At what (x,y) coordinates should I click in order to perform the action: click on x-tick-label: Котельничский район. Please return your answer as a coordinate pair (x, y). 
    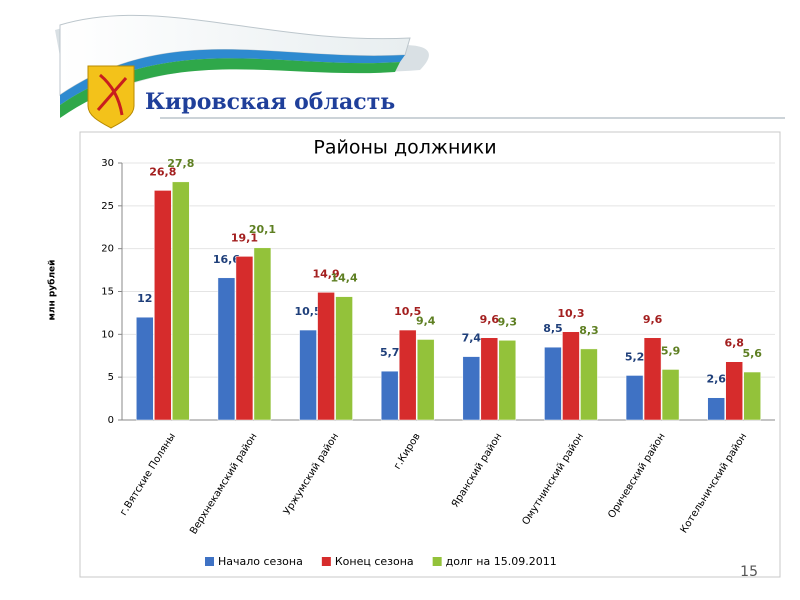
    Looking at the image, I should click on (714, 483).